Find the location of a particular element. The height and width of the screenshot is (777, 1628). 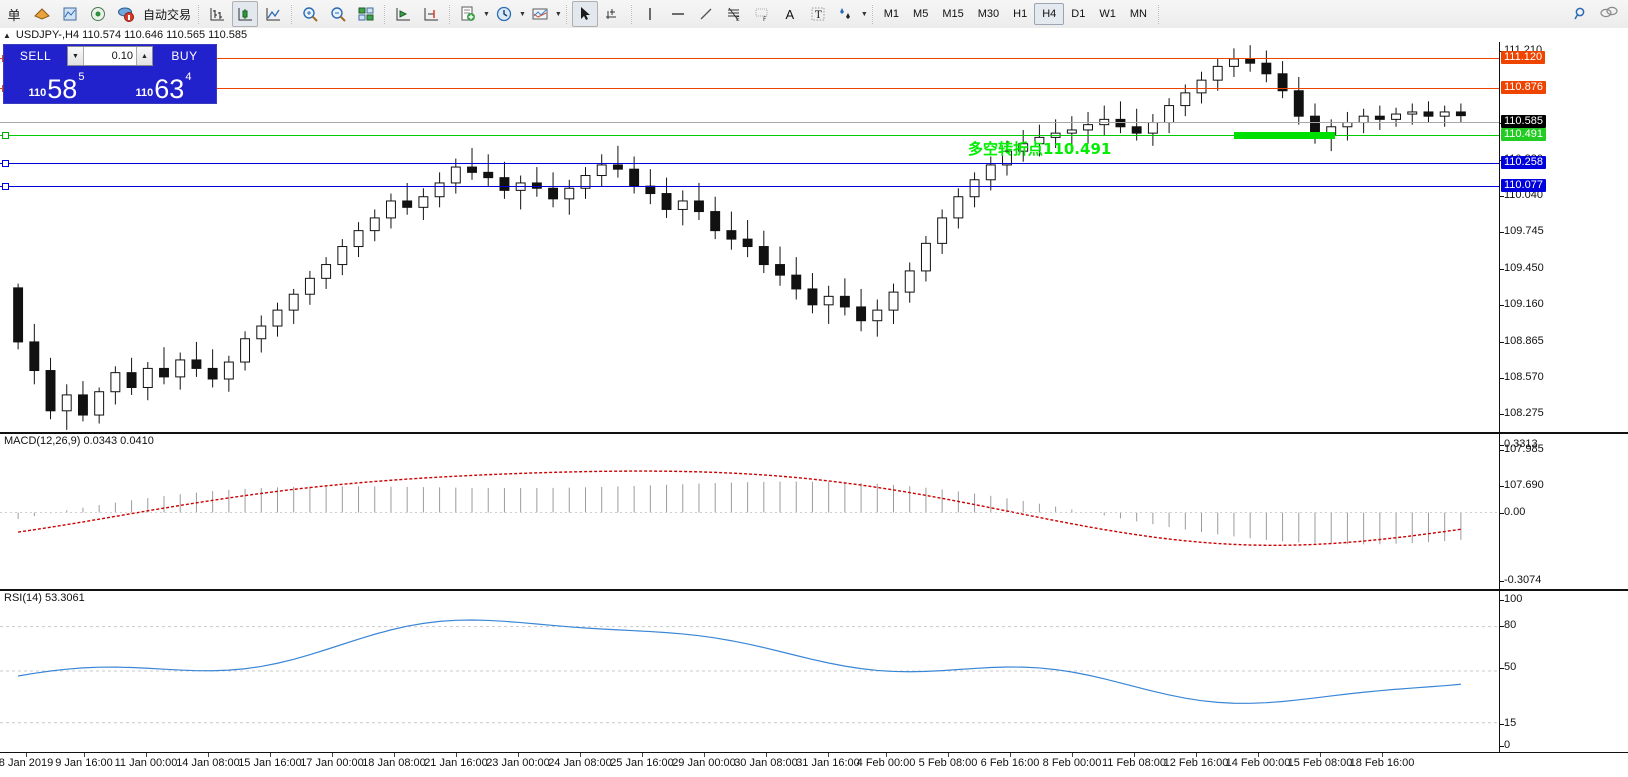

timeframe-m5: M5 is located at coordinates (921, 14).